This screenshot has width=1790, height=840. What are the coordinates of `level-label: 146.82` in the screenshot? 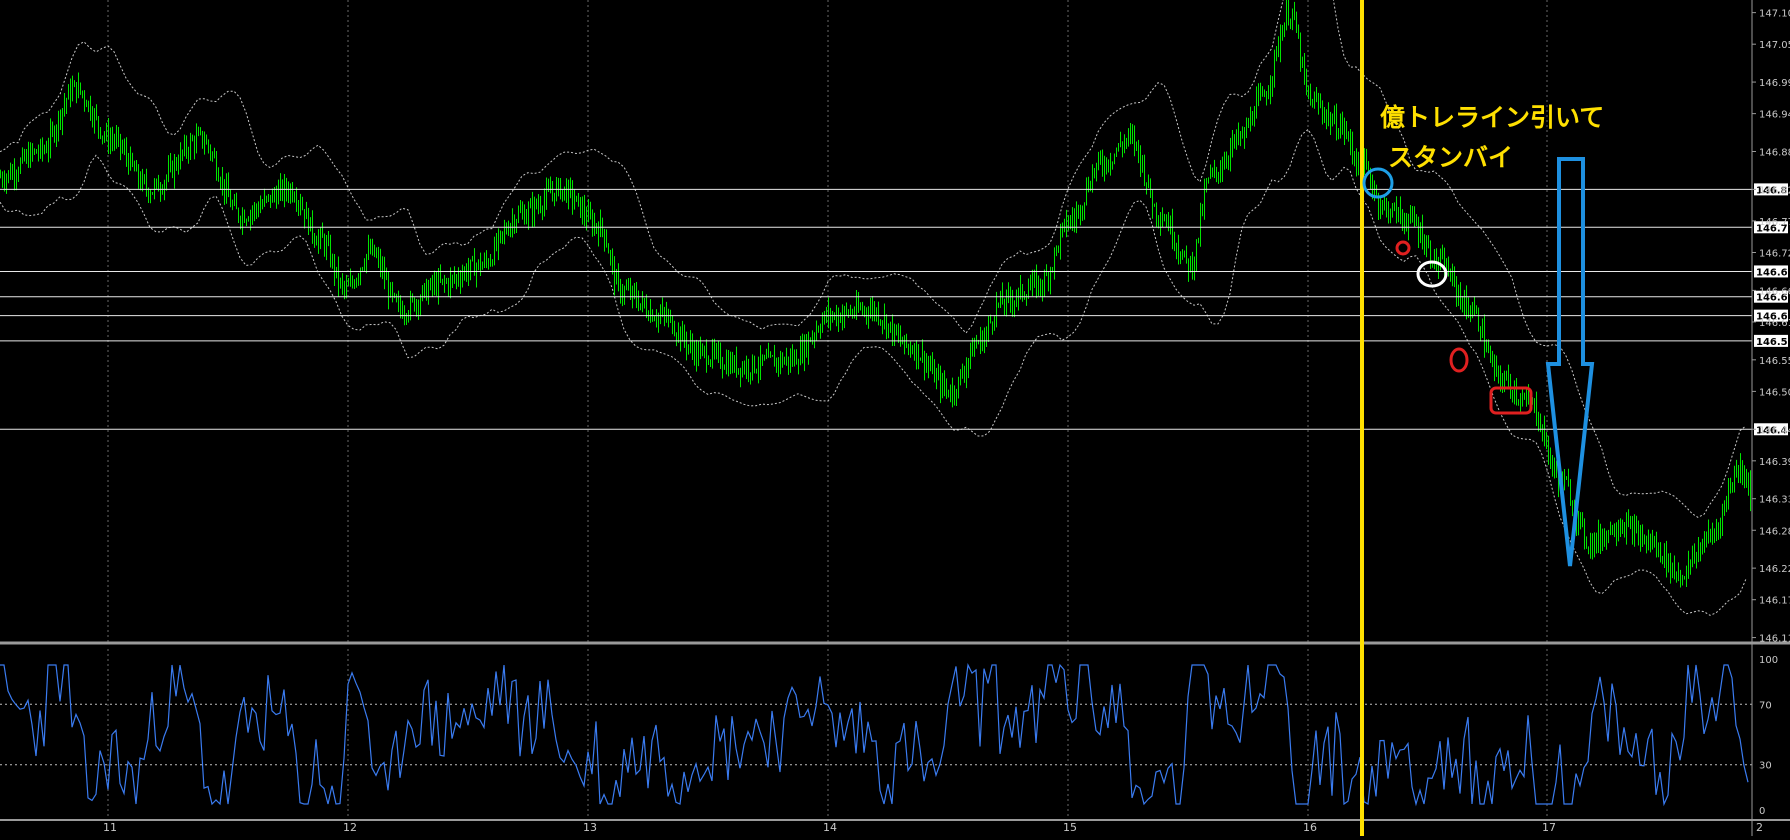 It's located at (1773, 190).